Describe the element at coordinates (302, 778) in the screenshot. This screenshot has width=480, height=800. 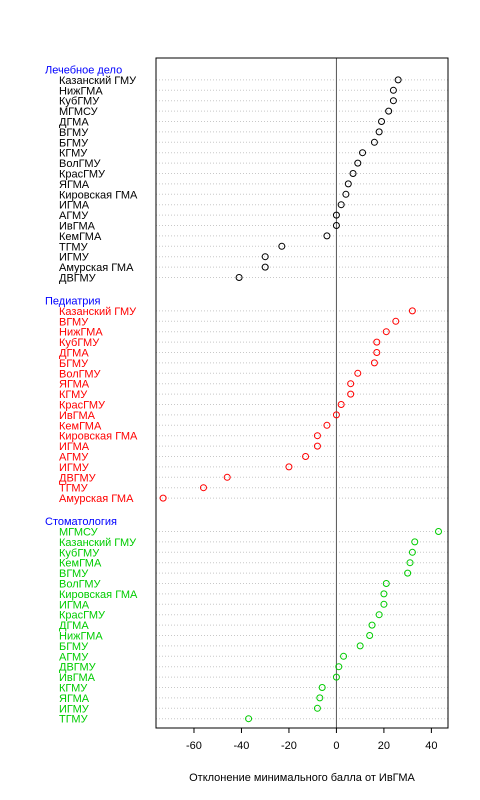
I see `x-axis-title: Отклонение минимального балла от ИвГМА` at that location.